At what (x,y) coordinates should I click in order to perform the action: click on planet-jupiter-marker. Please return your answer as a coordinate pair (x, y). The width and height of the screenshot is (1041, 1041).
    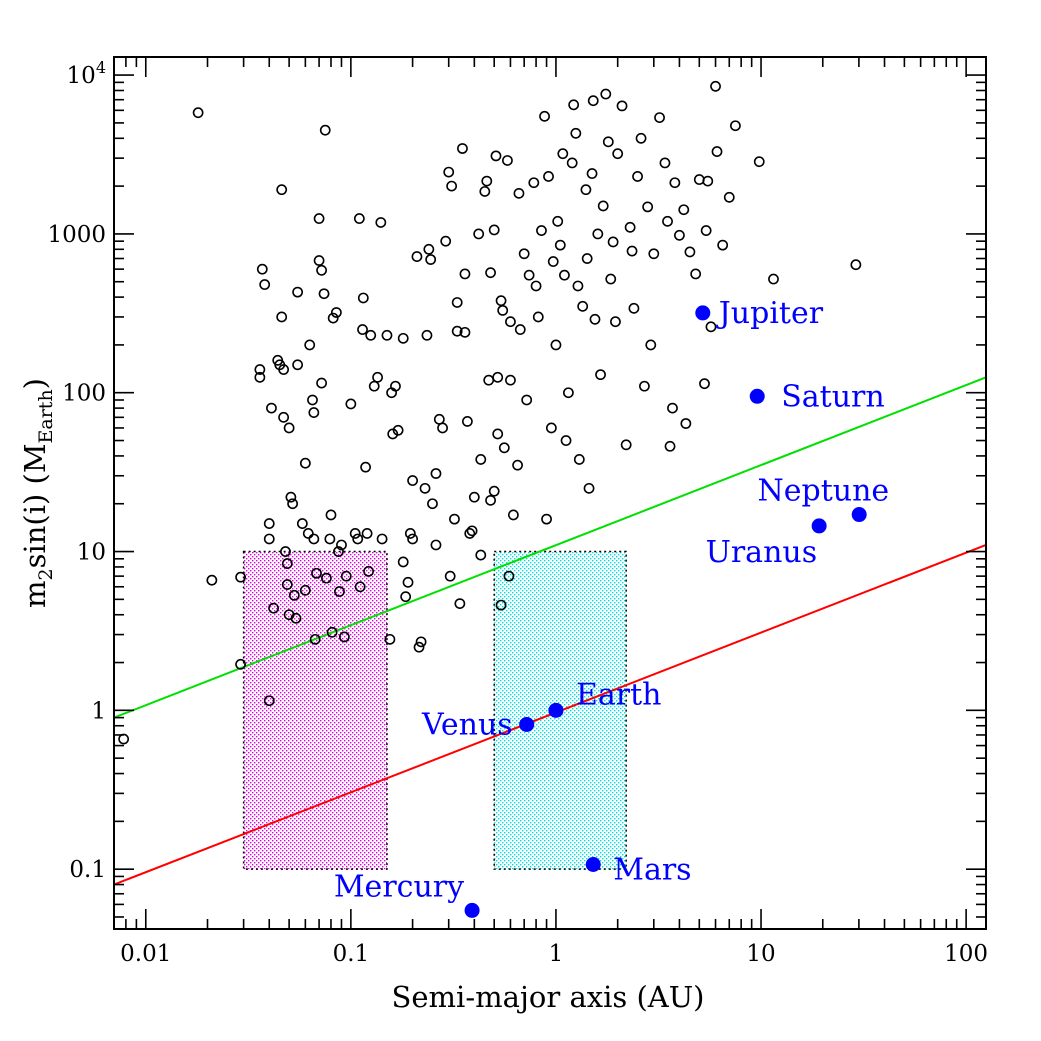
    Looking at the image, I should click on (703, 313).